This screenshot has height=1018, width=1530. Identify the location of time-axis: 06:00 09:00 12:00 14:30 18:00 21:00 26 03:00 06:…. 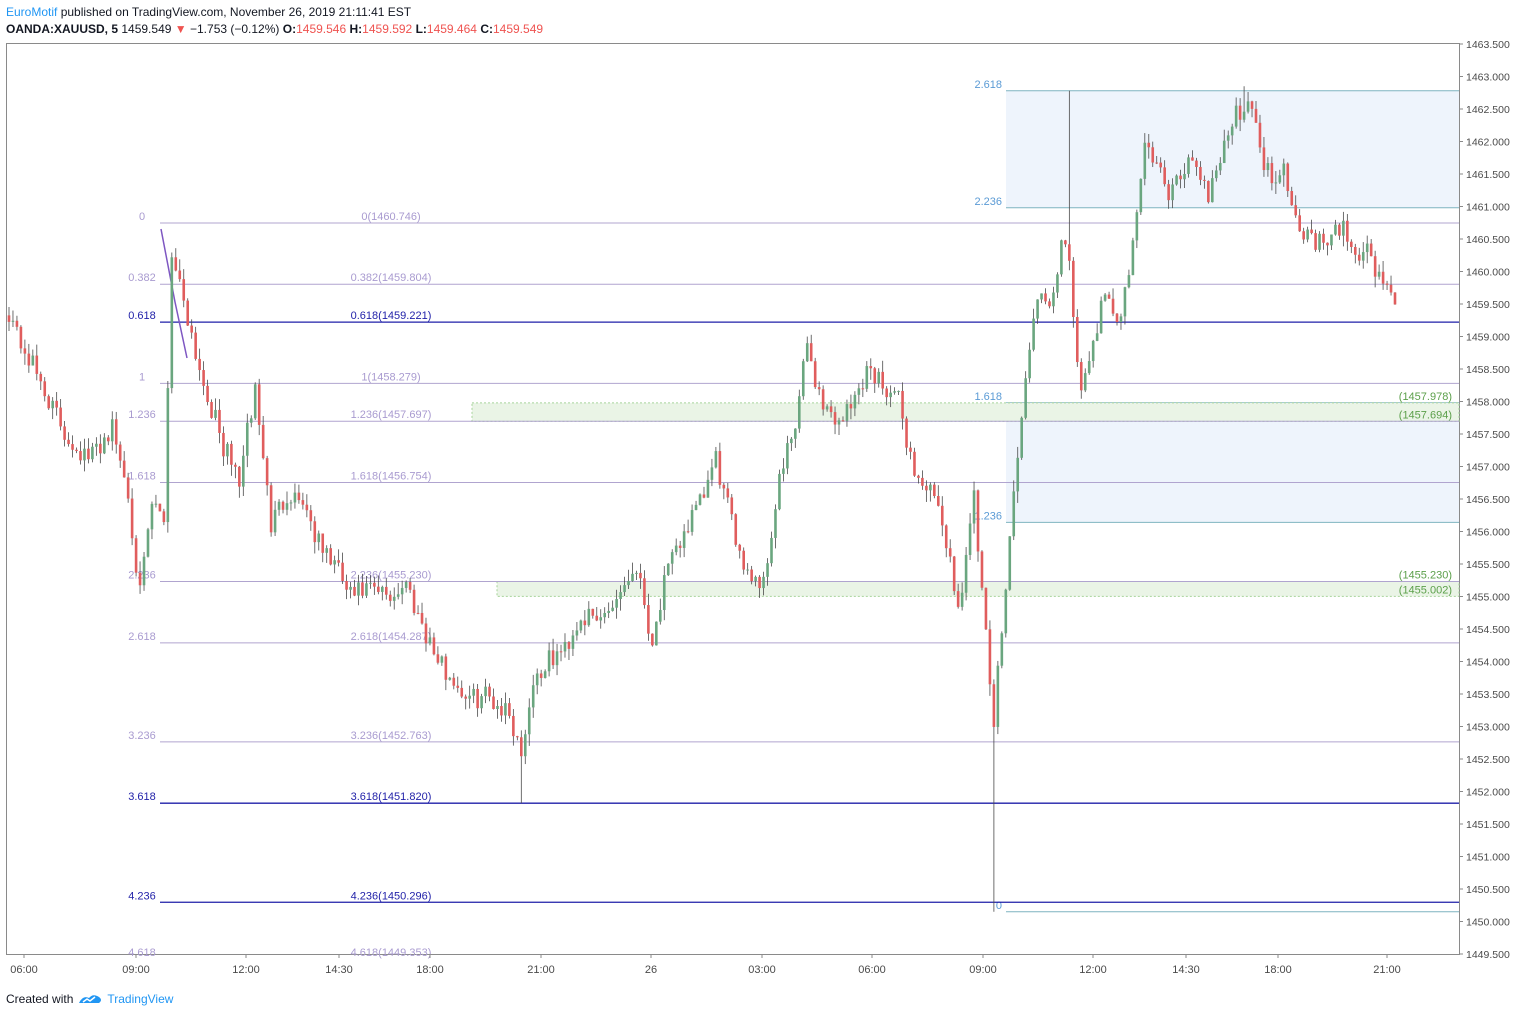
(705, 965).